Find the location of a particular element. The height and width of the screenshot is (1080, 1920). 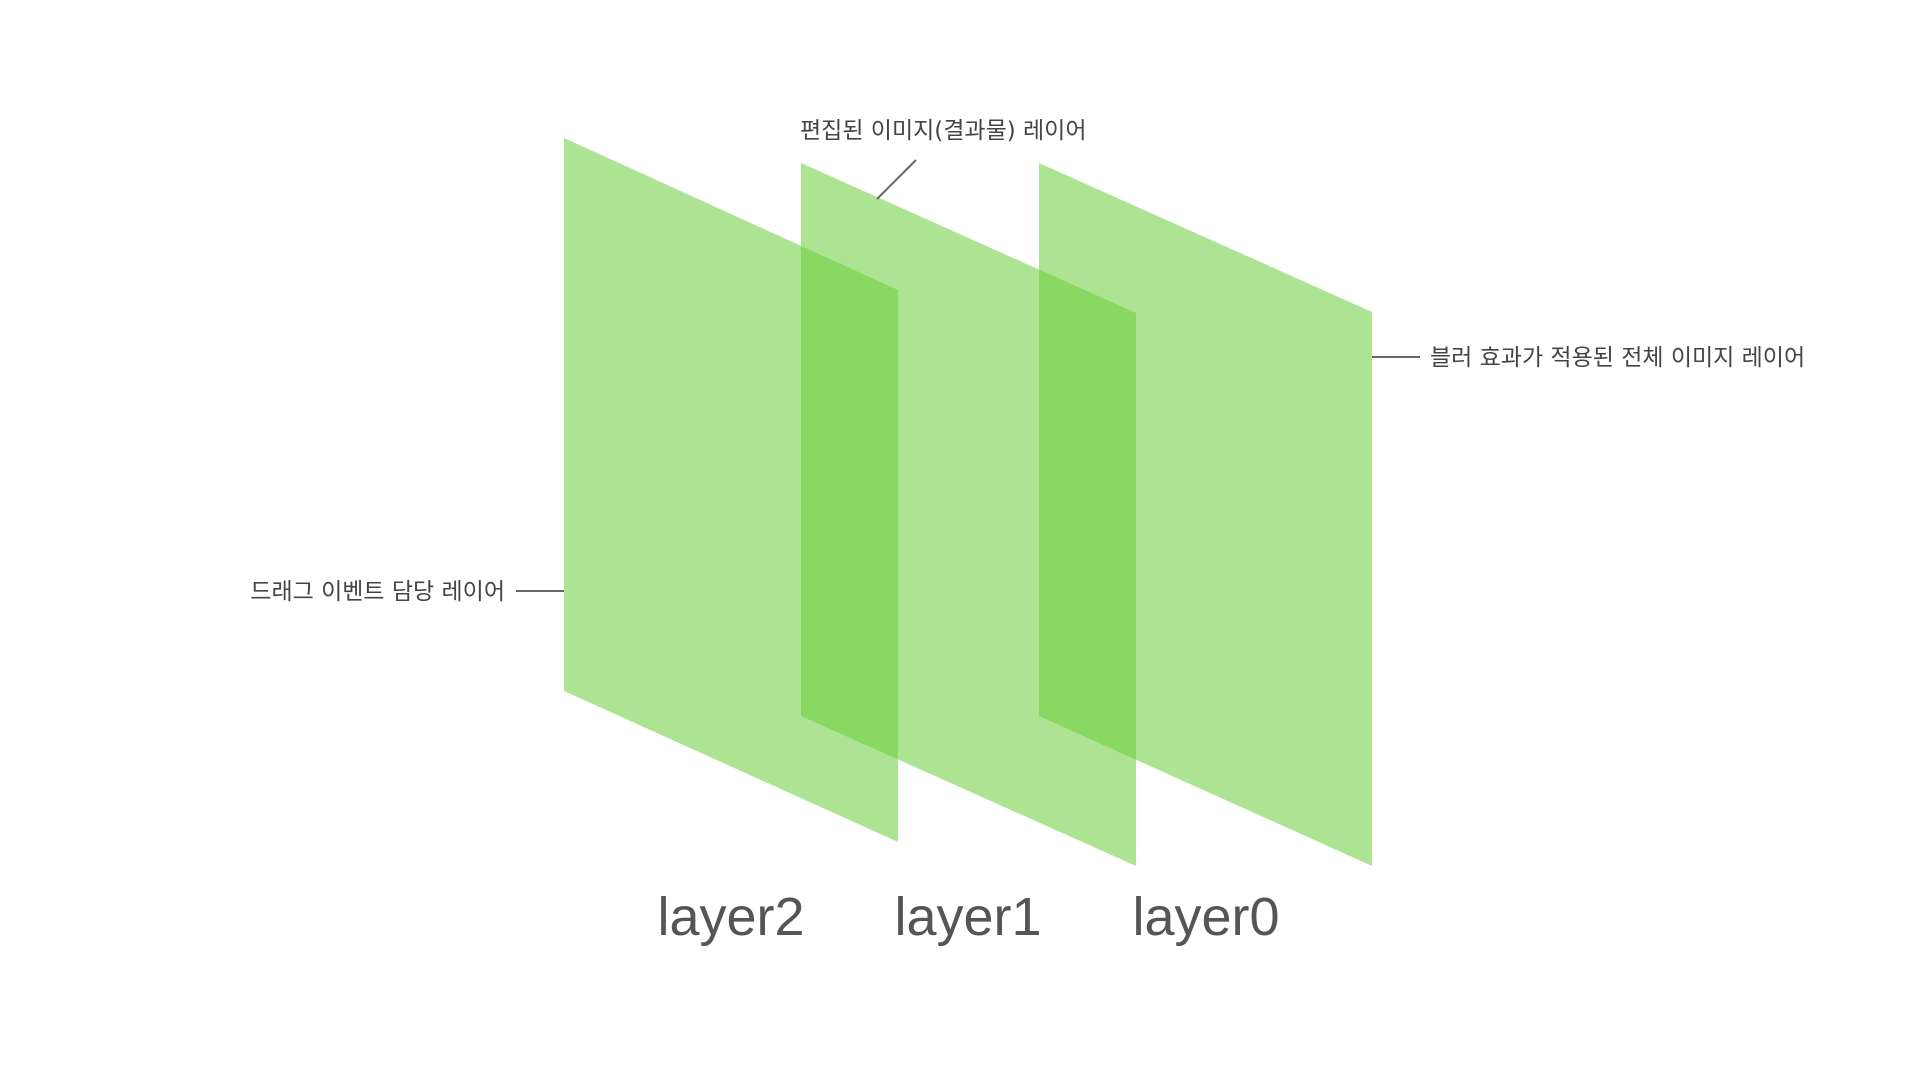

right-annotation: 블러 효과가 적용된 전체 이미지 레이어 is located at coordinates (1617, 358).